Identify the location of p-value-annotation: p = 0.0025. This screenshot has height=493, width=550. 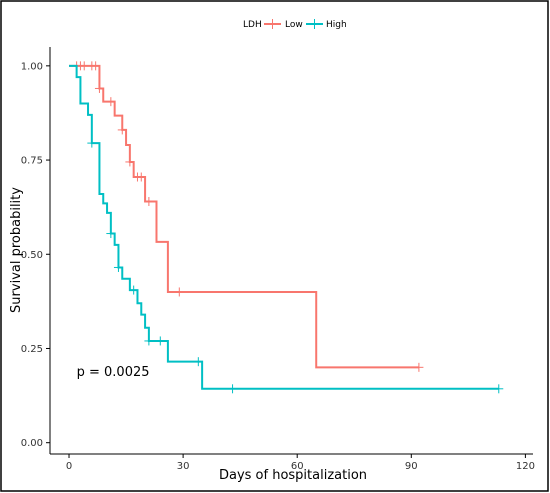
(113, 372).